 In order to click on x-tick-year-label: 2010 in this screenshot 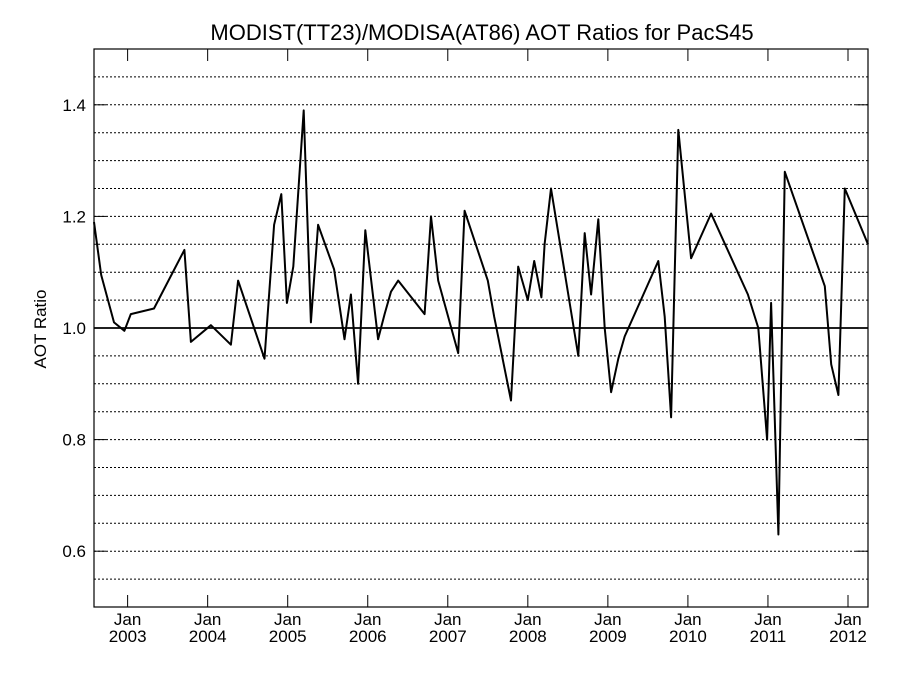, I will do `click(688, 636)`.